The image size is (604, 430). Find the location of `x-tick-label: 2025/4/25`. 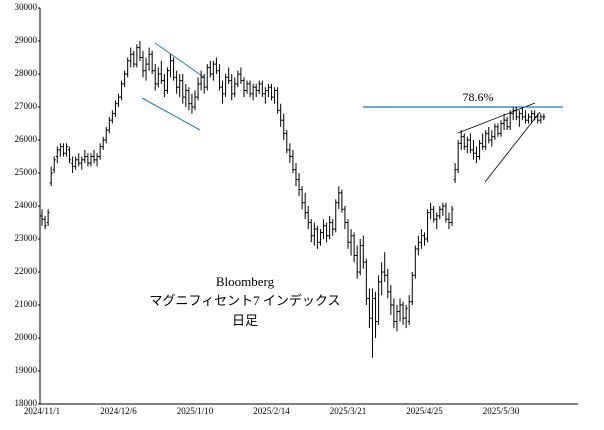

x-tick-label: 2025/4/25 is located at coordinates (424, 411).